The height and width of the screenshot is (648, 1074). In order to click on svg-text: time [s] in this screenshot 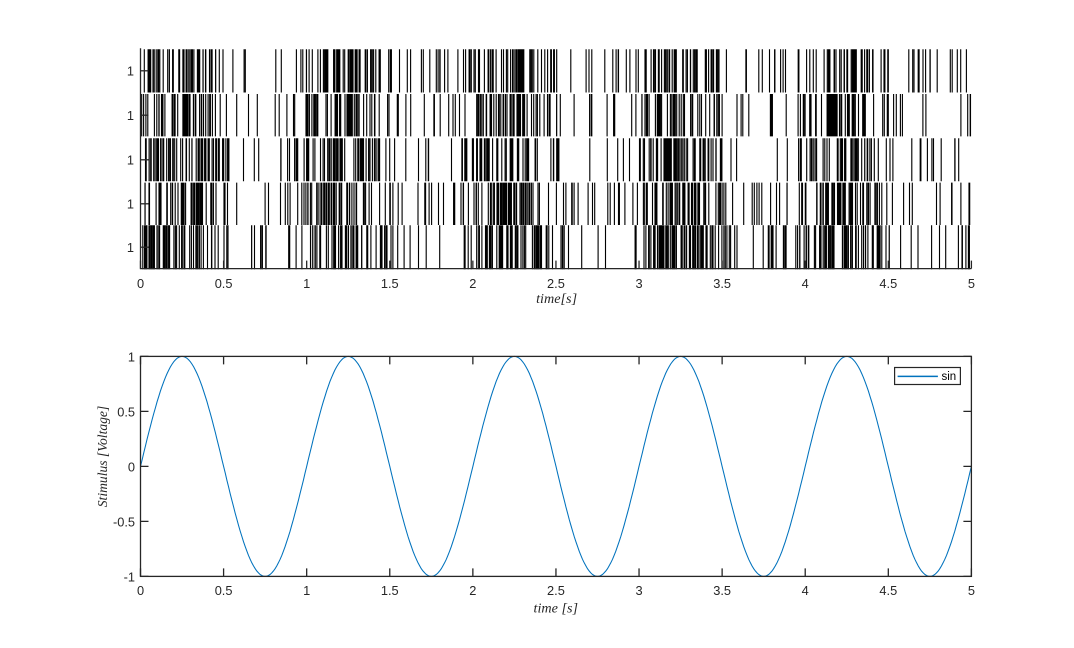, I will do `click(556, 609)`.